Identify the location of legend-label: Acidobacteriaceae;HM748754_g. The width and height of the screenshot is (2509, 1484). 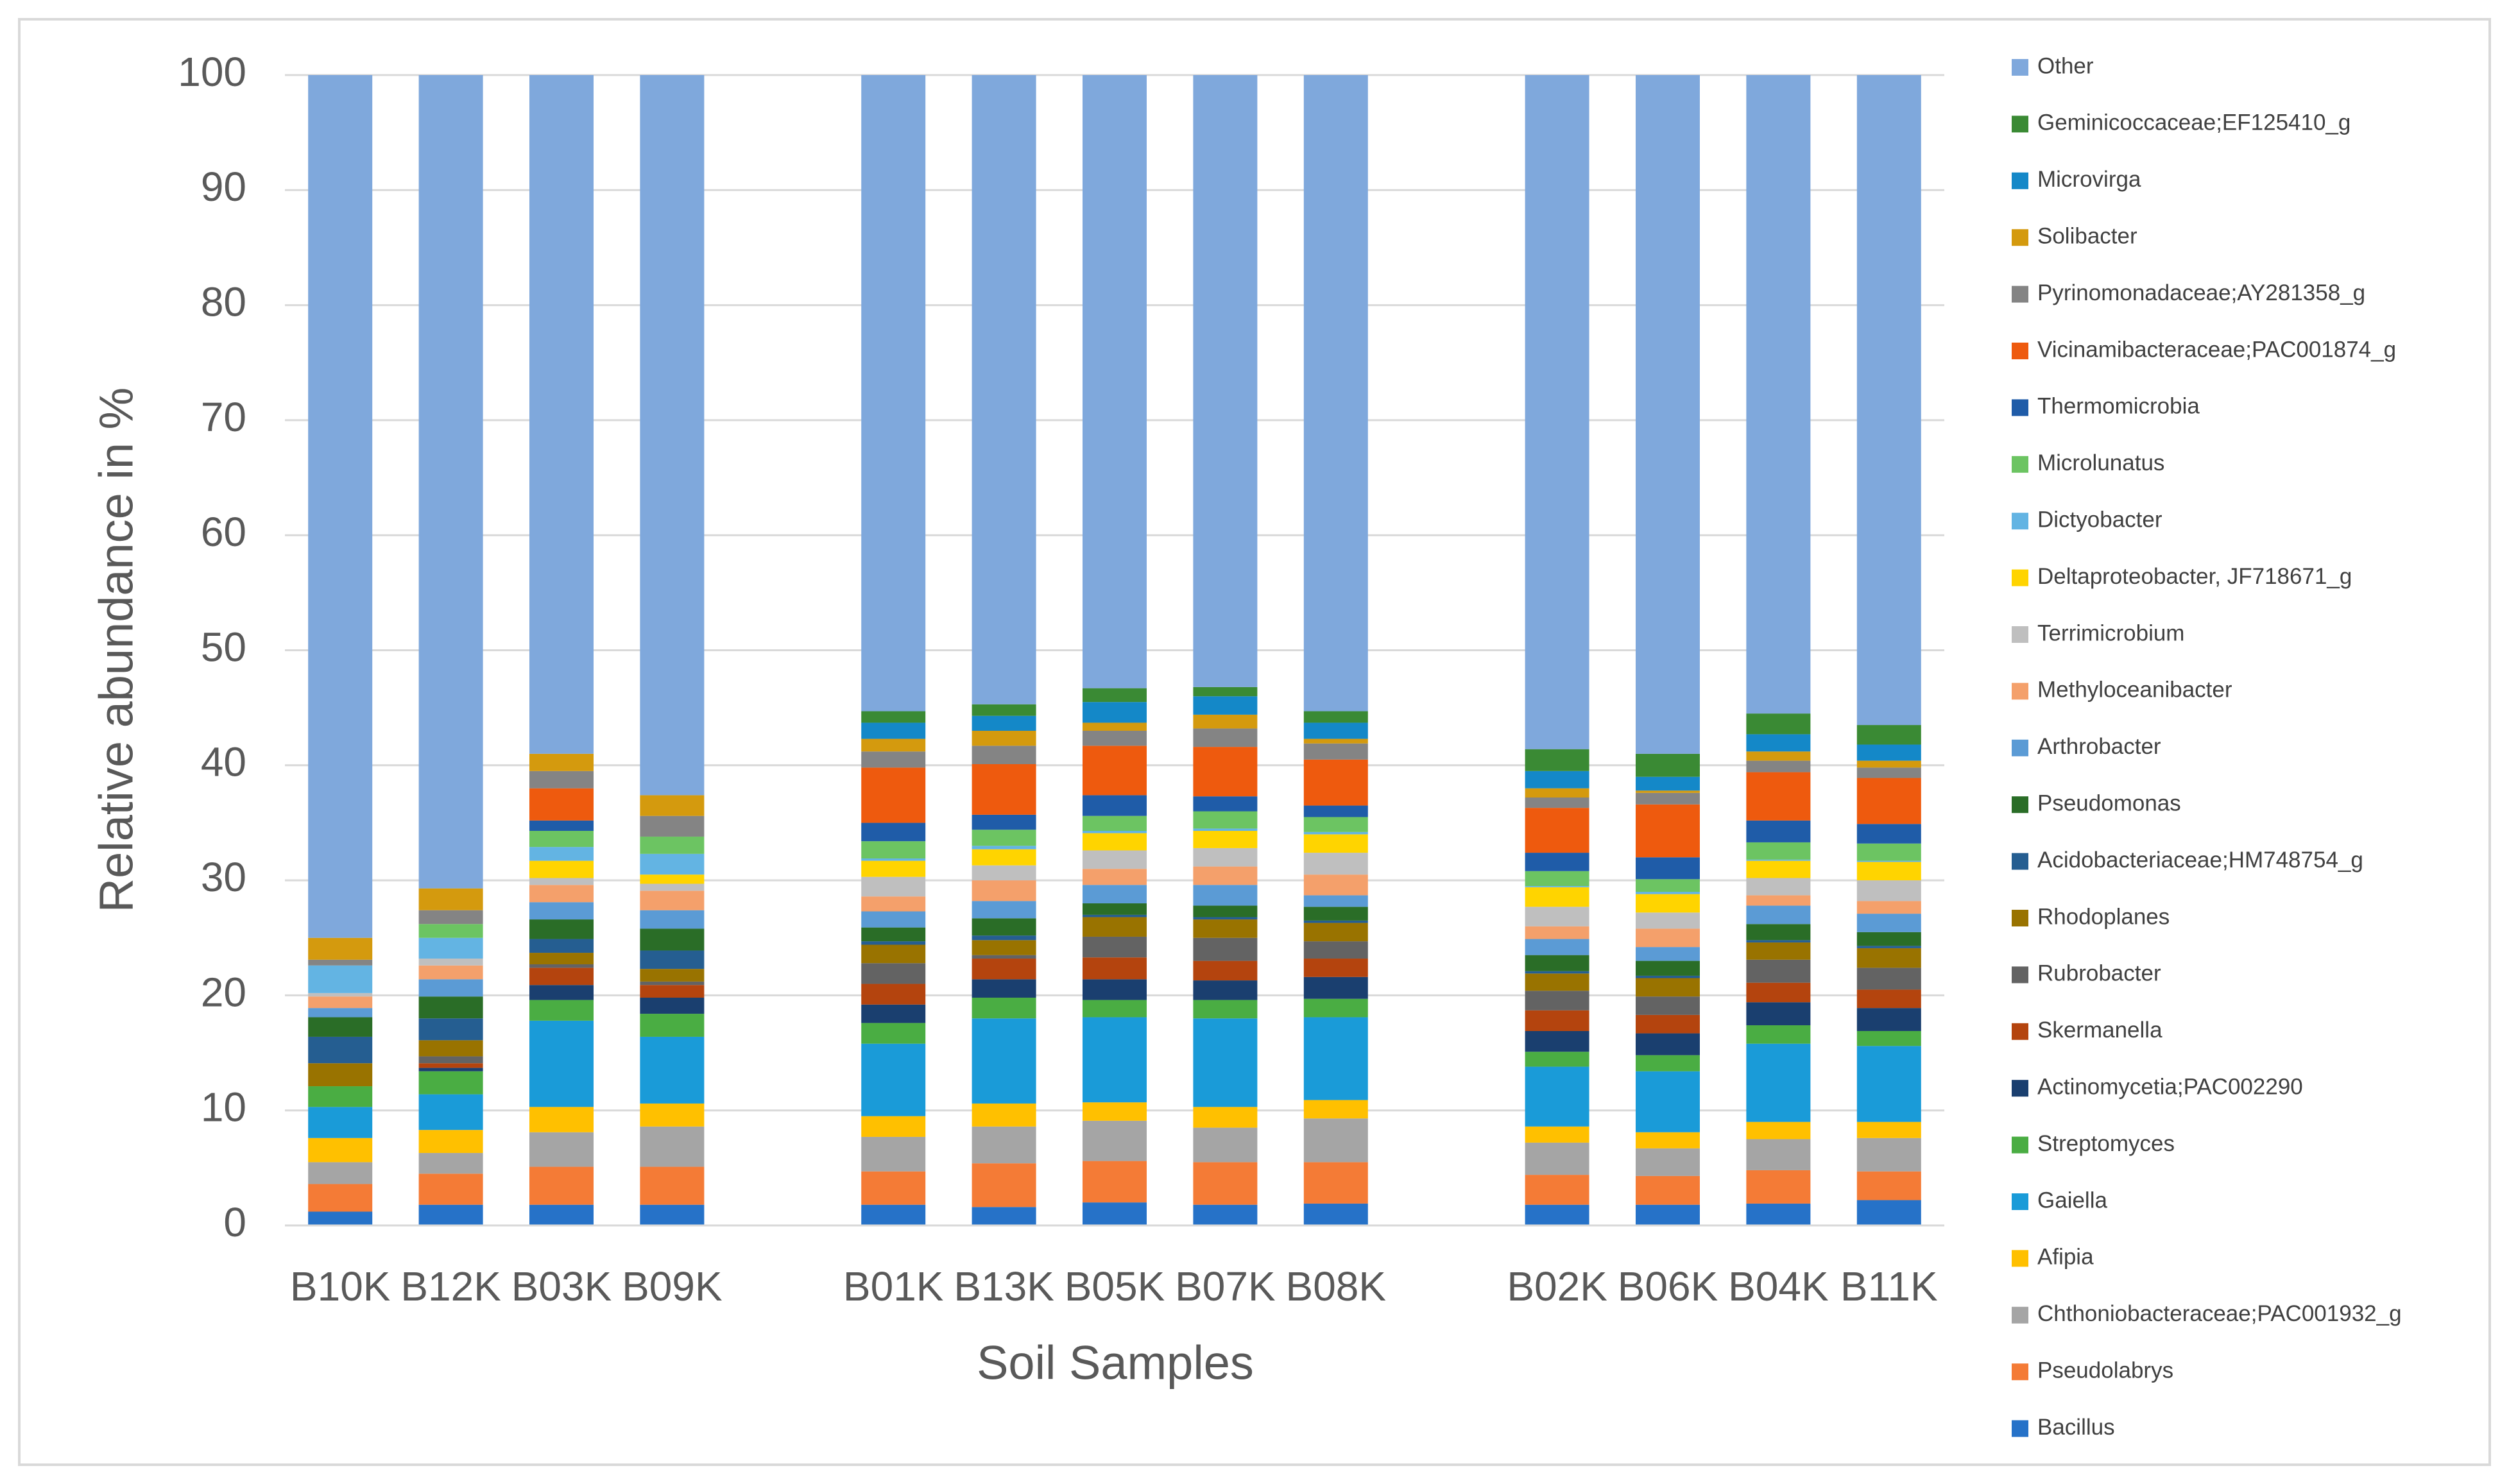
(2200, 861).